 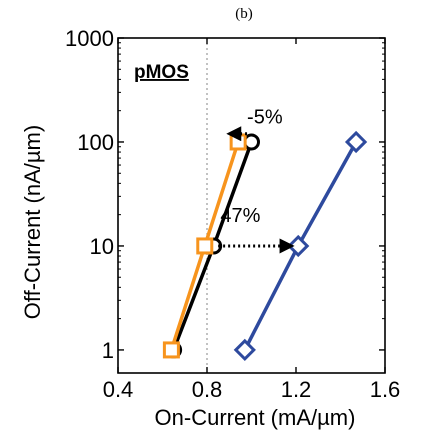 I want to click on series-square, so click(x=204, y=246).